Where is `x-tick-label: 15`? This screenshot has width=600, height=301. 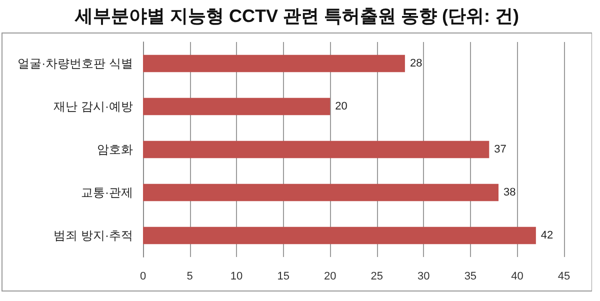
x-tick-label: 15 is located at coordinates (283, 276).